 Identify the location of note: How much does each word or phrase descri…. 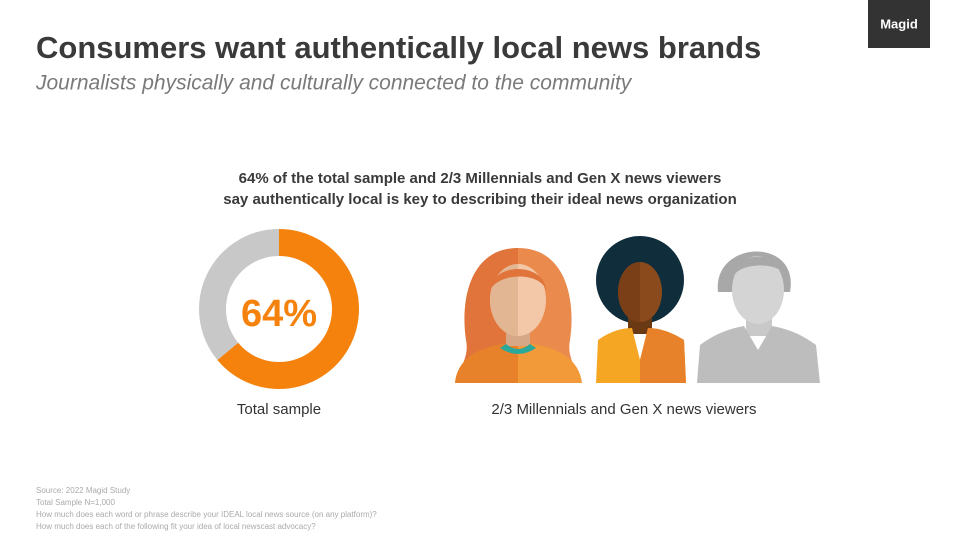
(206, 514).